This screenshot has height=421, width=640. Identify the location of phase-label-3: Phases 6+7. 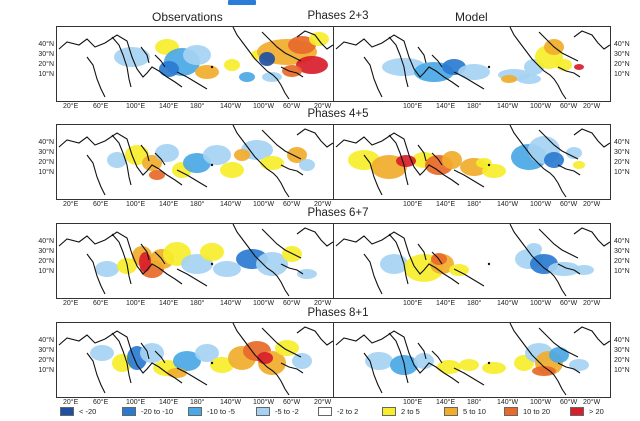
(338, 213).